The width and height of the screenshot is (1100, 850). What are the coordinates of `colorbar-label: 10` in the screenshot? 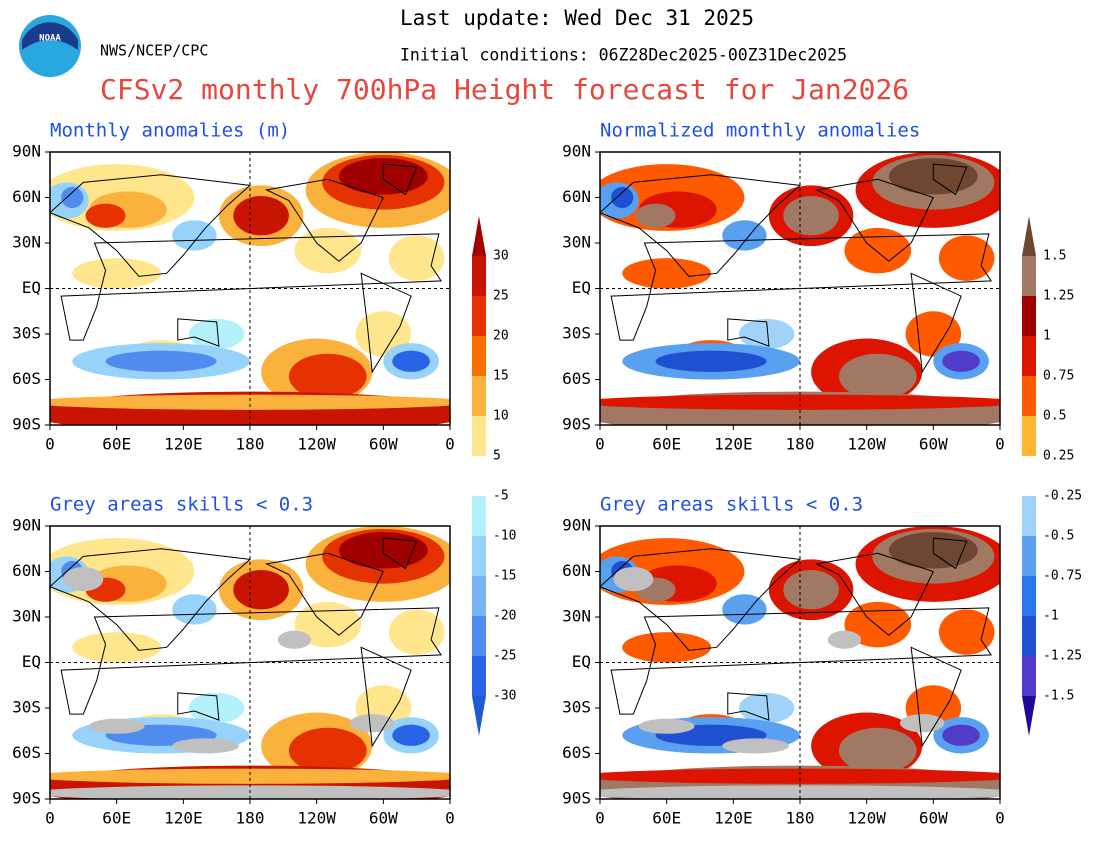 It's located at (501, 416).